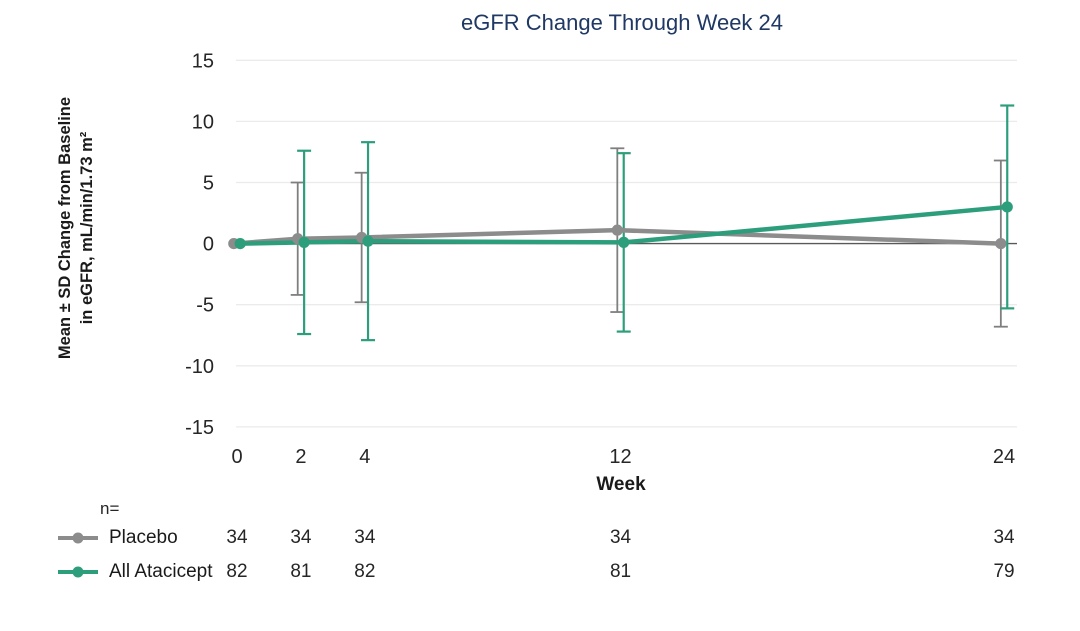  What do you see at coordinates (364, 457) in the screenshot?
I see `x-tick-label: 4` at bounding box center [364, 457].